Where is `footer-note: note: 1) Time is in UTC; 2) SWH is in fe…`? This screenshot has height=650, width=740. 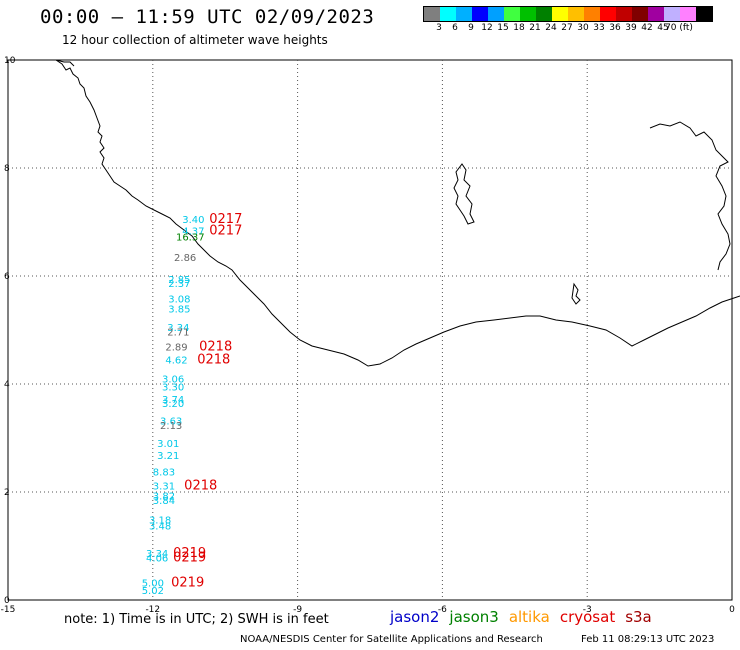
footer-note: note: 1) Time is in UTC; 2) SWH is in fe… is located at coordinates (196, 619).